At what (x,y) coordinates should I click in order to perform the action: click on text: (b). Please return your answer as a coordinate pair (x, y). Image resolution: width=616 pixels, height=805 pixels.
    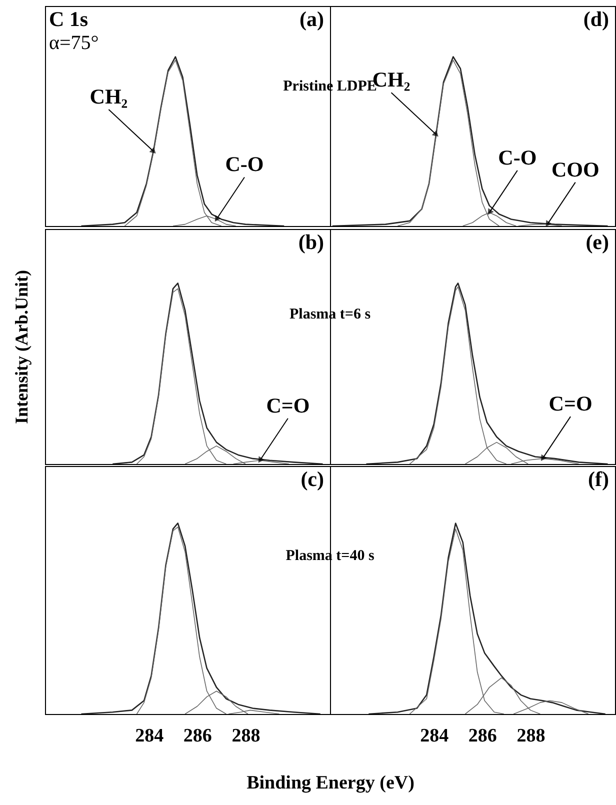
    Looking at the image, I should click on (311, 242).